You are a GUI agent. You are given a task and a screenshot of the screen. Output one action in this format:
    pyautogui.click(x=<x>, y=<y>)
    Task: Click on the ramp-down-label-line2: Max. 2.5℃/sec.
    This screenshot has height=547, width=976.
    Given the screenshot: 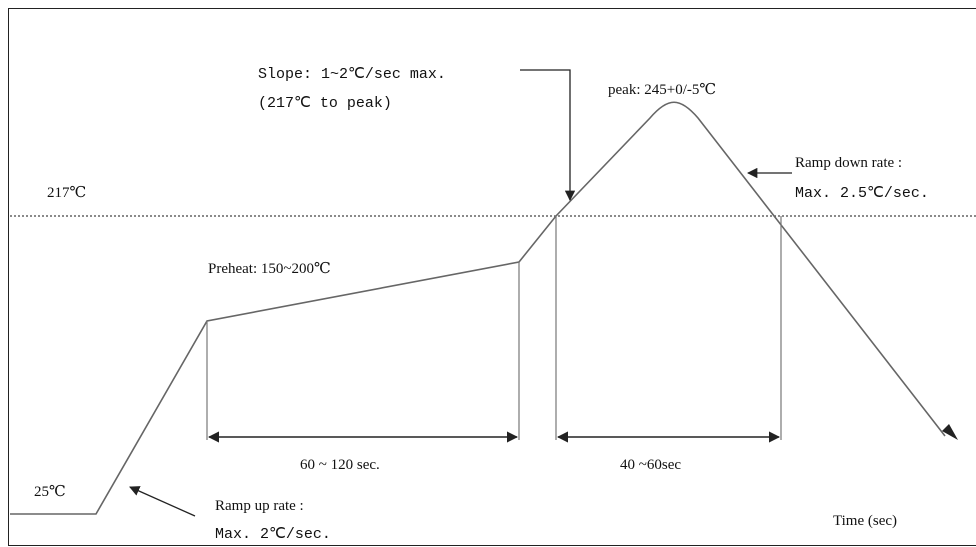 What is the action you would take?
    pyautogui.click(x=862, y=193)
    